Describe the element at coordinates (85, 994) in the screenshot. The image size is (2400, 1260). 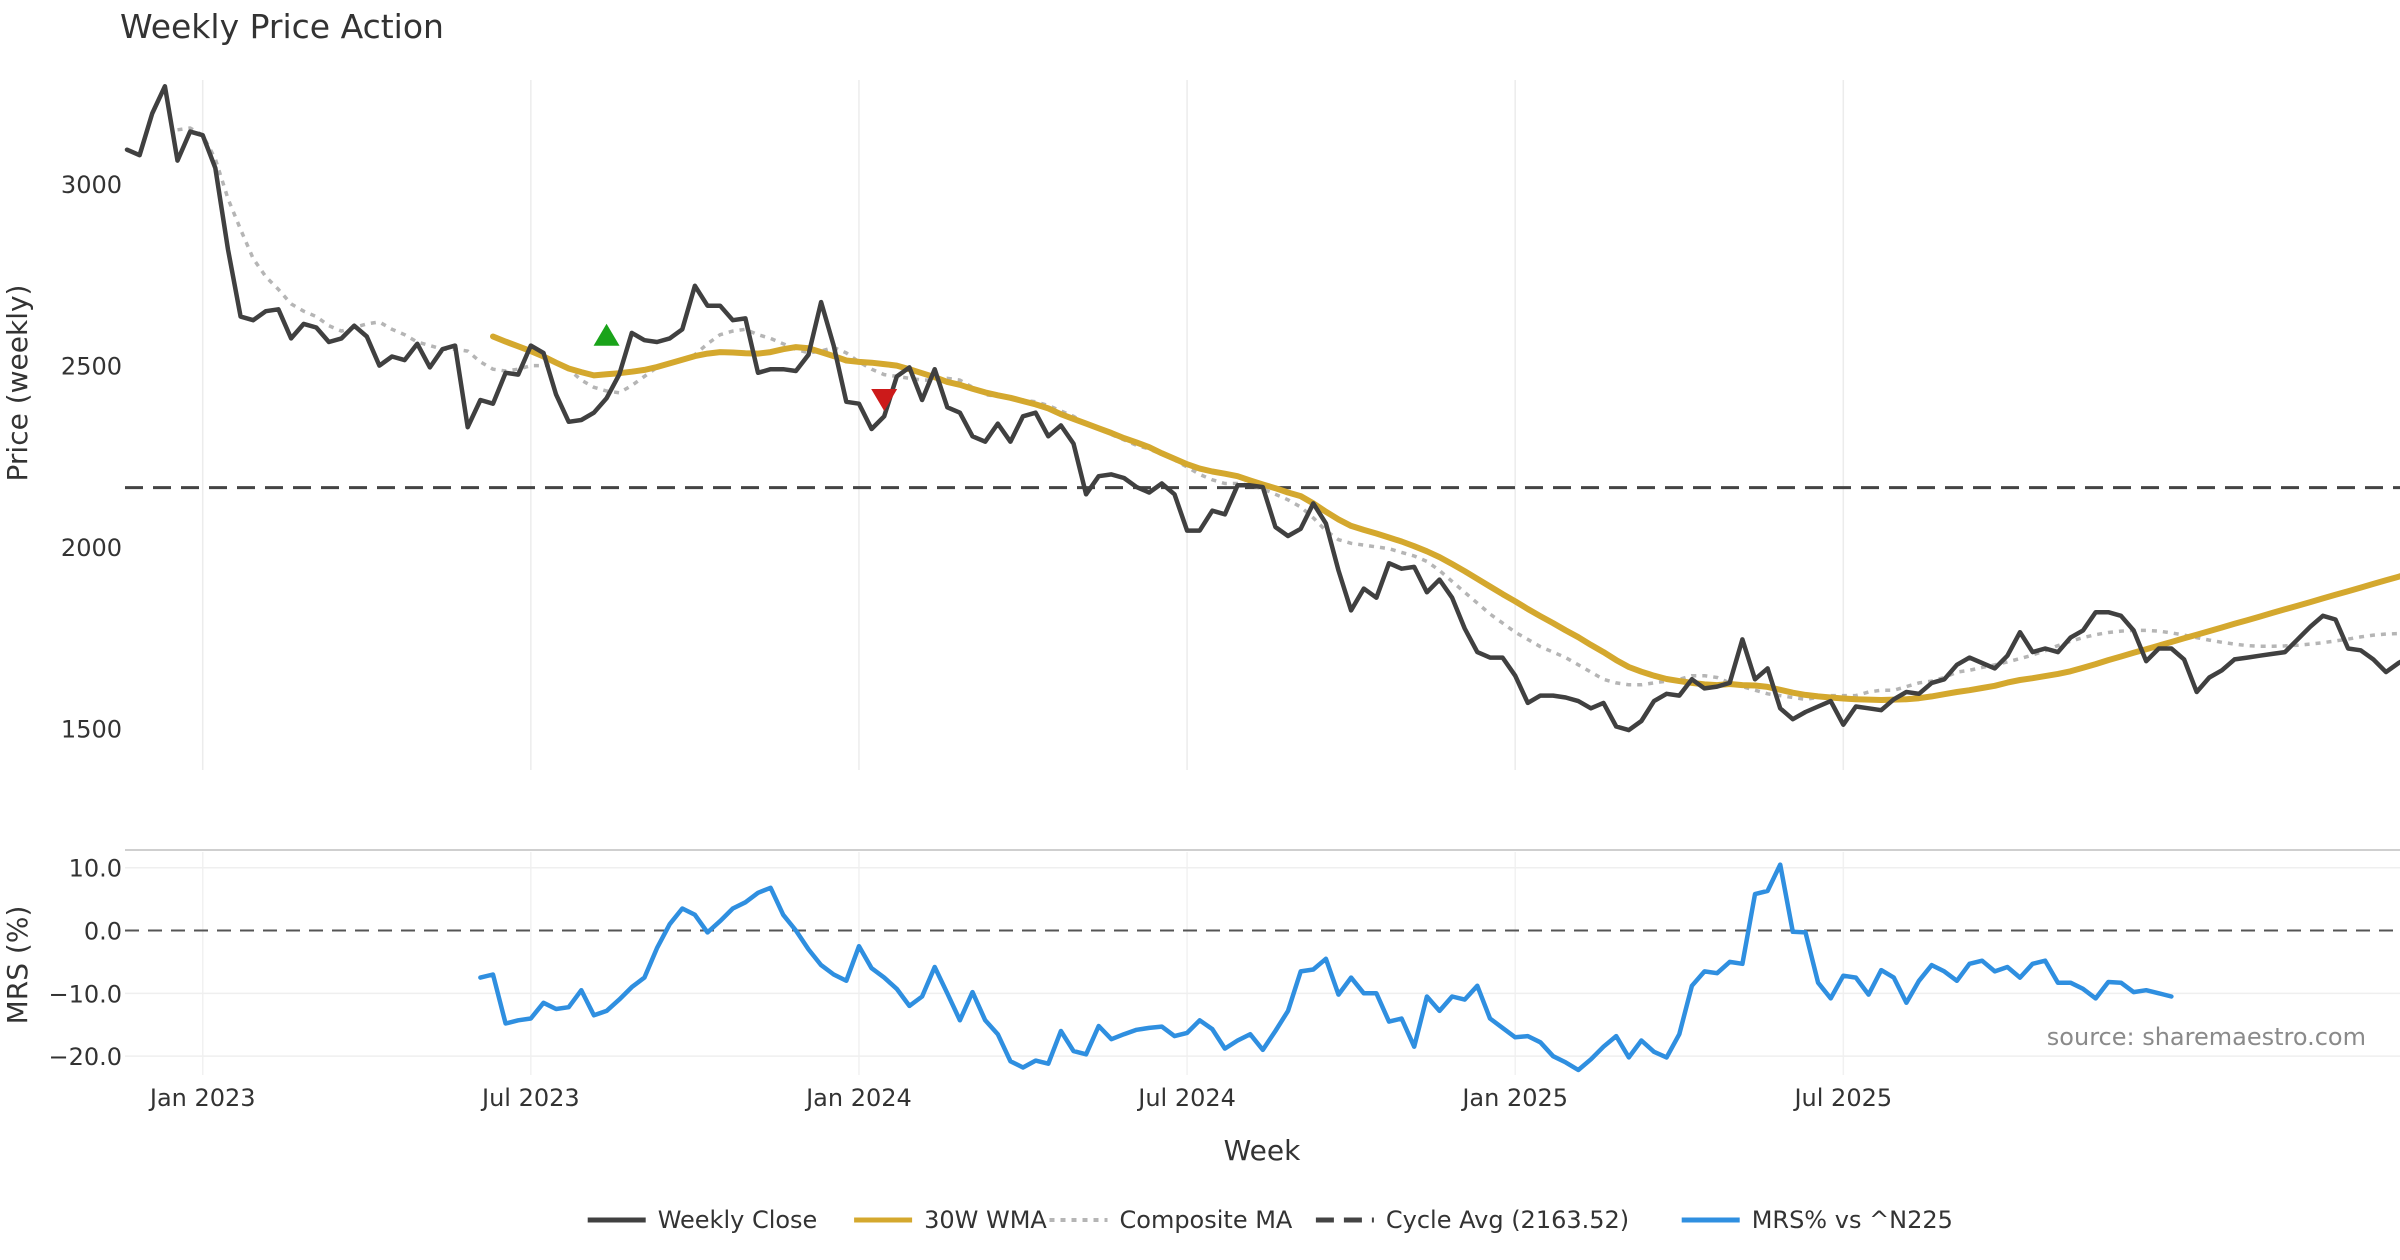
I see `mrs-y-tick-label: −10.0` at that location.